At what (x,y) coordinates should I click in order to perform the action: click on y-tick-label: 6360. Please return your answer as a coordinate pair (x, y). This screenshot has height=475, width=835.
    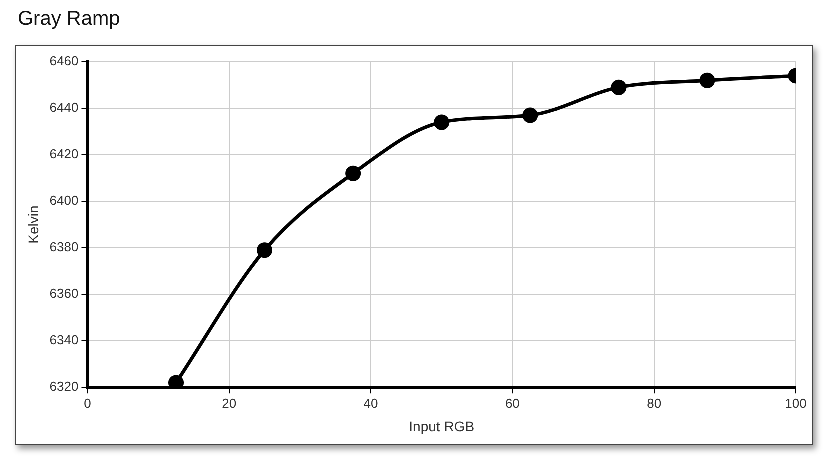
    Looking at the image, I should click on (64, 294).